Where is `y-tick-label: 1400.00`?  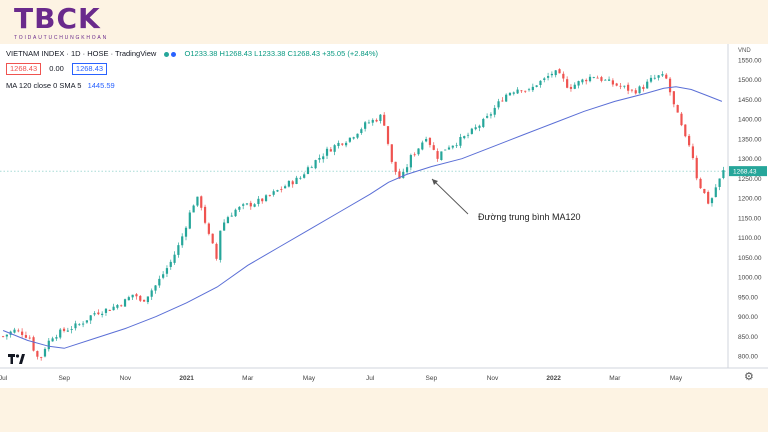 y-tick-label: 1400.00 is located at coordinates (750, 120).